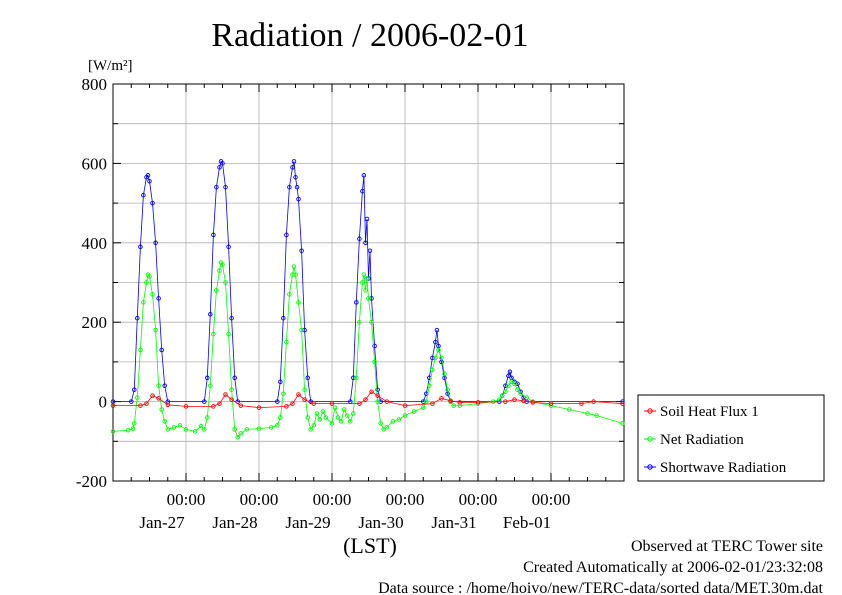 Image resolution: width=842 pixels, height=595 pixels. What do you see at coordinates (731, 438) in the screenshot?
I see `legend-box` at bounding box center [731, 438].